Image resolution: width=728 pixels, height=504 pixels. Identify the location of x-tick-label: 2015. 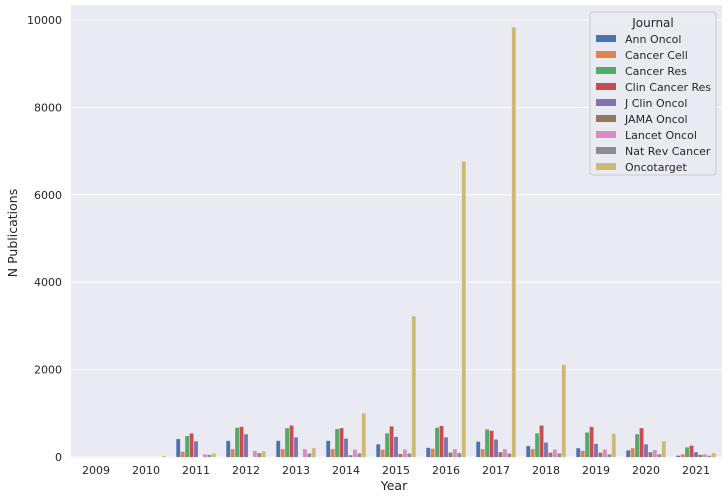
(396, 470).